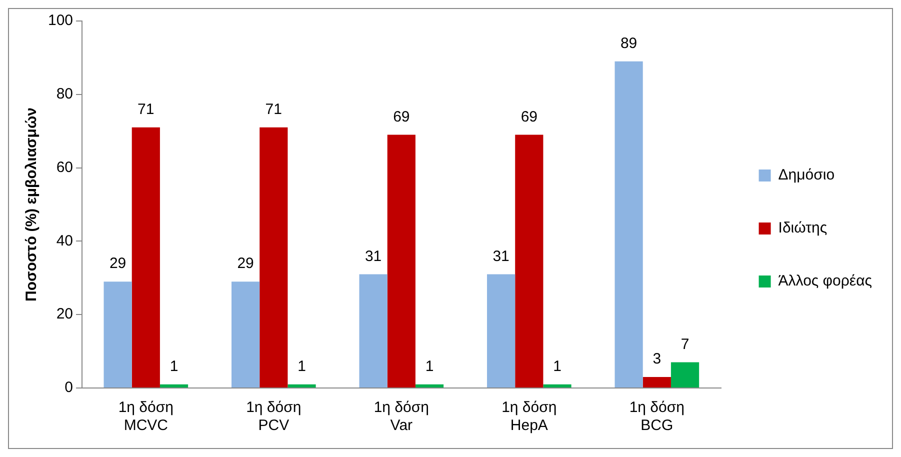 This screenshot has width=901, height=457. I want to click on legend-label: Ιδιώτης, so click(803, 228).